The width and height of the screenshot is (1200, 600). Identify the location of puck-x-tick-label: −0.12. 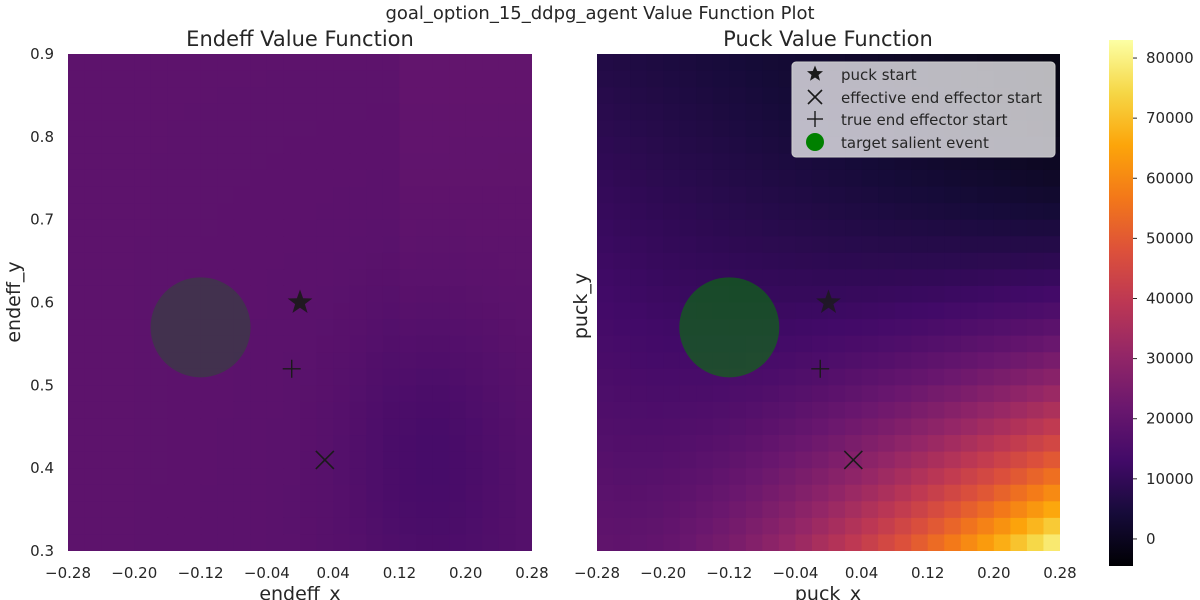
(729, 573).